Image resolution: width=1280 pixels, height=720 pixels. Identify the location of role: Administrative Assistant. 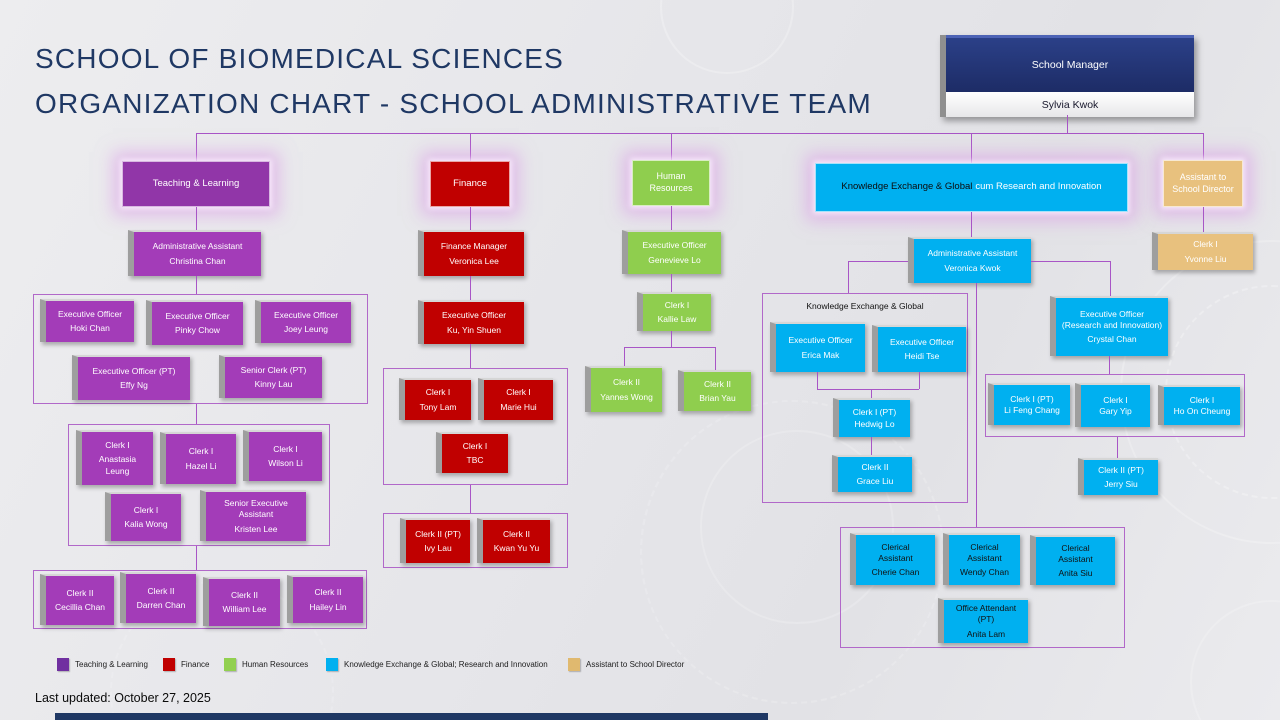
(972, 253).